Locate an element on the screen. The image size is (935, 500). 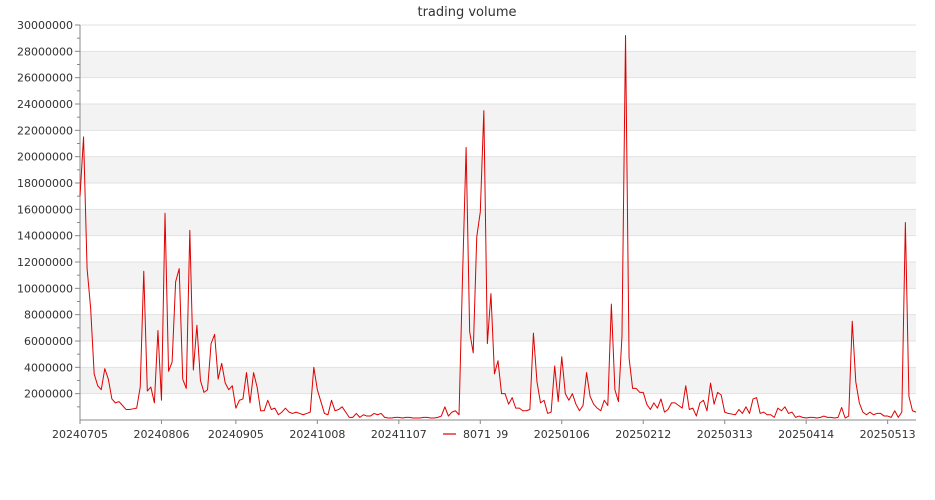
x-tick-label: 20240705 is located at coordinates (80, 434).